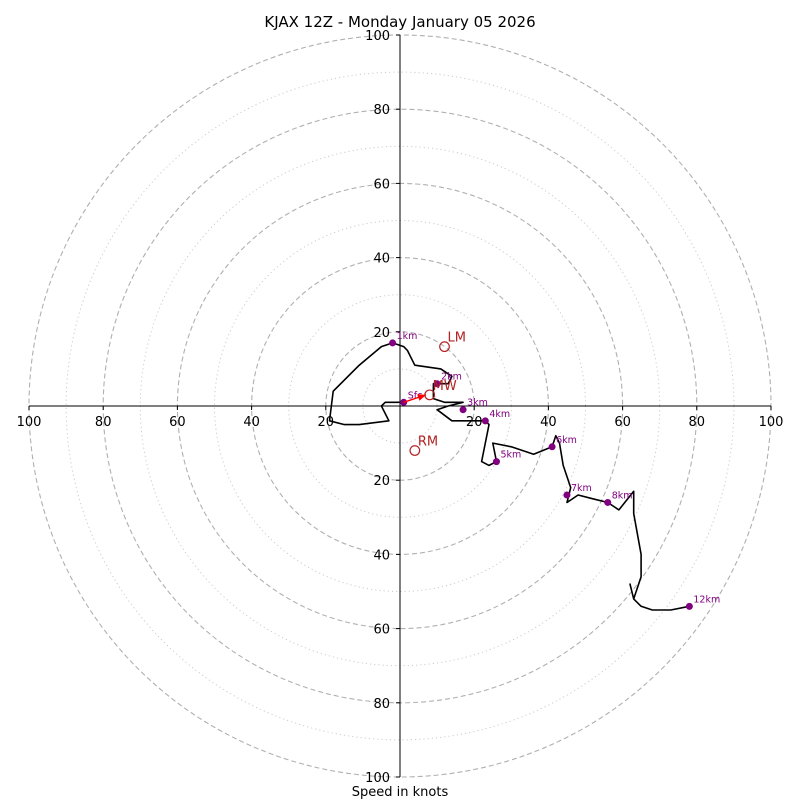 The image size is (800, 800). Describe the element at coordinates (399, 22) in the screenshot. I see `chart-title: KJAX 12Z - Monday January 05 2026` at that location.